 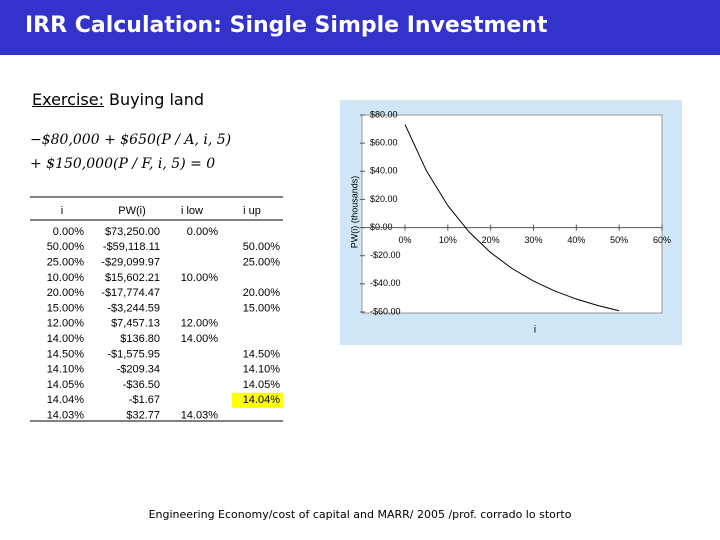 I want to click on exercise-text: Buying land, so click(x=154, y=99).